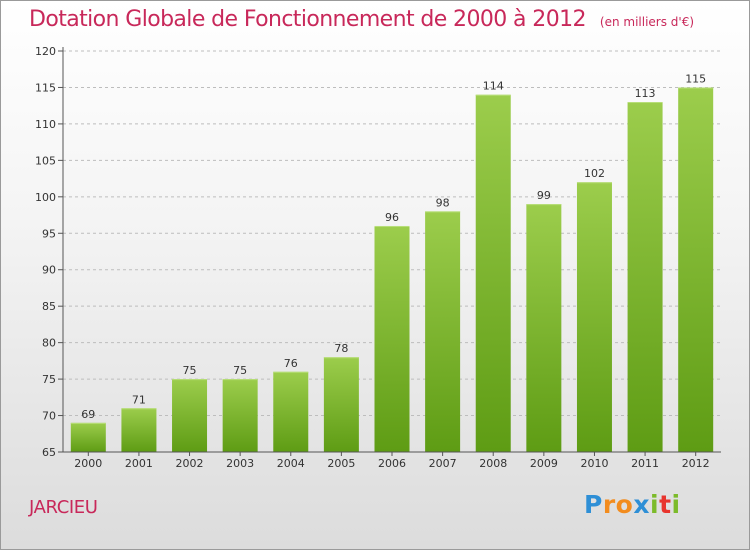 The height and width of the screenshot is (550, 750). What do you see at coordinates (45, 87) in the screenshot?
I see `y-tick-label: 115` at bounding box center [45, 87].